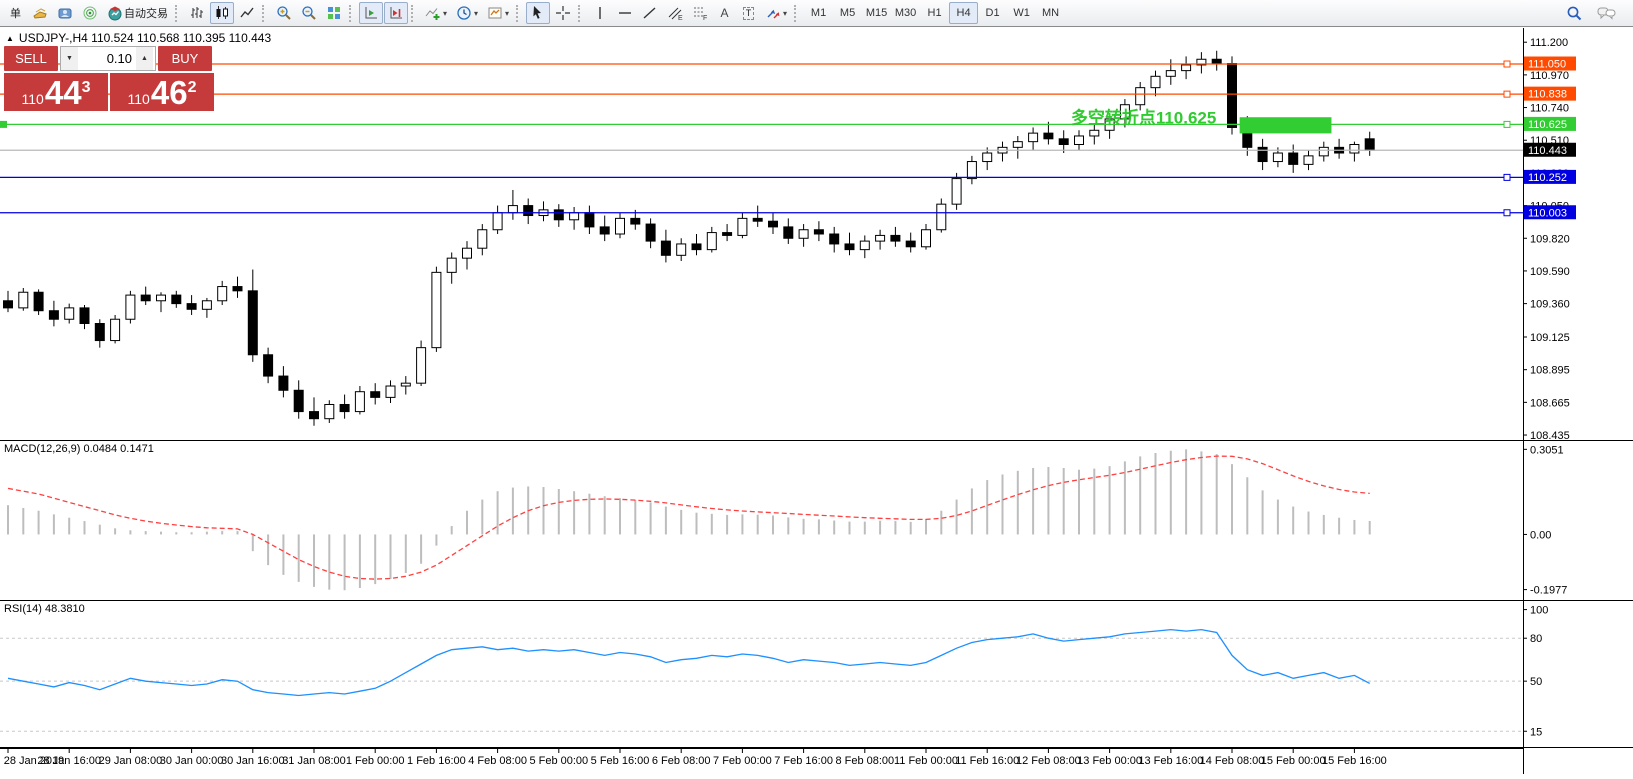 The image size is (1633, 779). Describe the element at coordinates (1550, 338) in the screenshot. I see `svg-text: 109.125` at that location.